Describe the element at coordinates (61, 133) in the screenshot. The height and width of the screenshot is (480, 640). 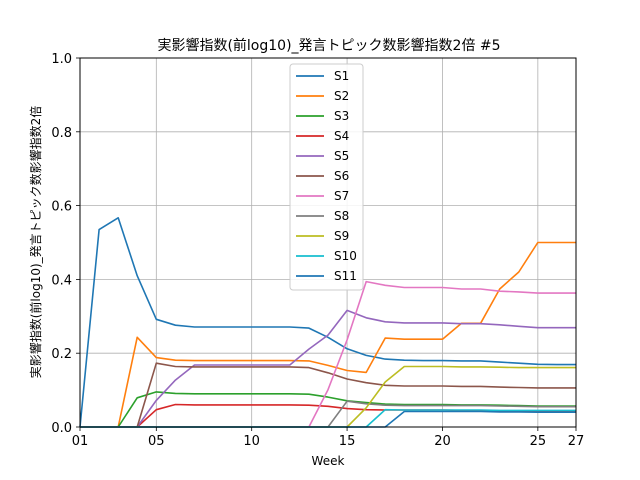
I see `y-tick-label: 0.8` at that location.